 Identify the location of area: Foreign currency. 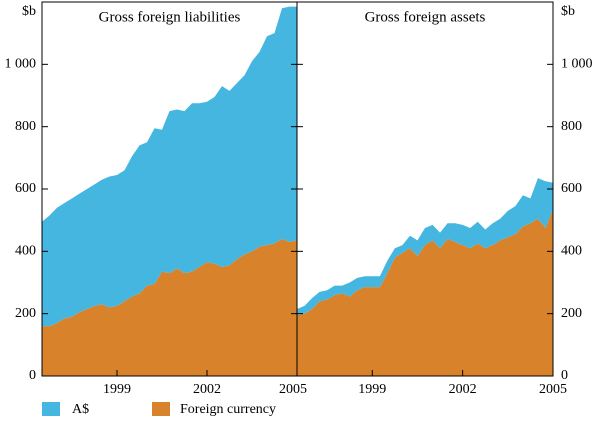
(169, 307).